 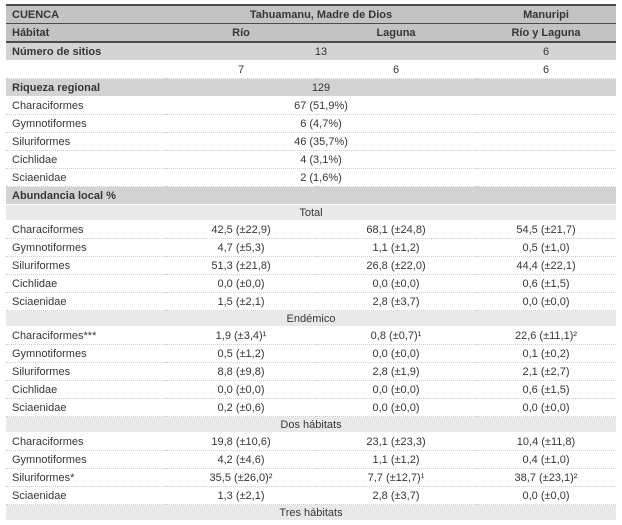 I want to click on abundance-value-cell: 22,6 (±11,1)², so click(x=546, y=335).